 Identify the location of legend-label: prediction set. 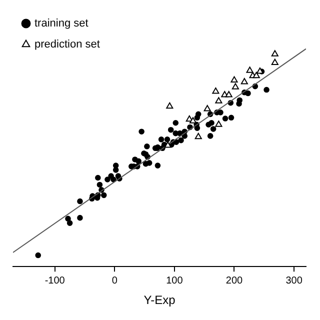
(67, 44).